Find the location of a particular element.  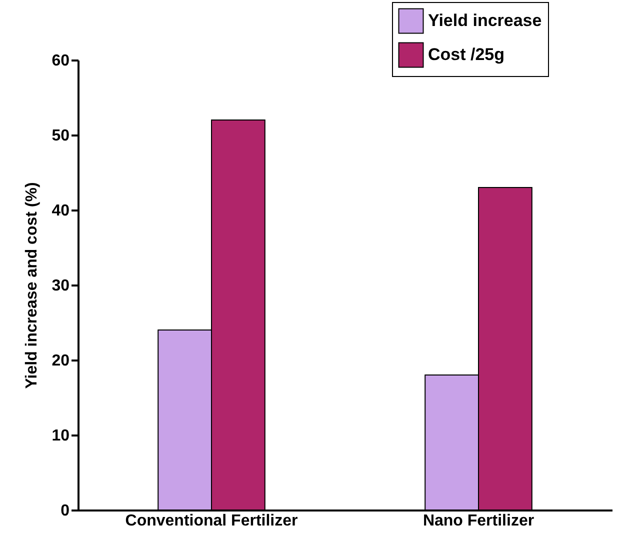

y-tick-label: 30 is located at coordinates (61, 286).